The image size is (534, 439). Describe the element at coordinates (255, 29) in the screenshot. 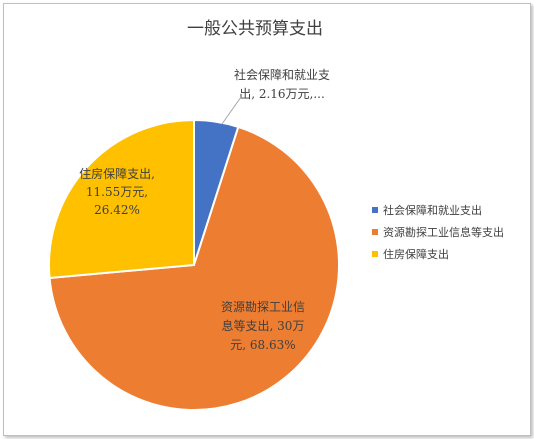

I see `chart-title: 一般公共预算支出` at that location.